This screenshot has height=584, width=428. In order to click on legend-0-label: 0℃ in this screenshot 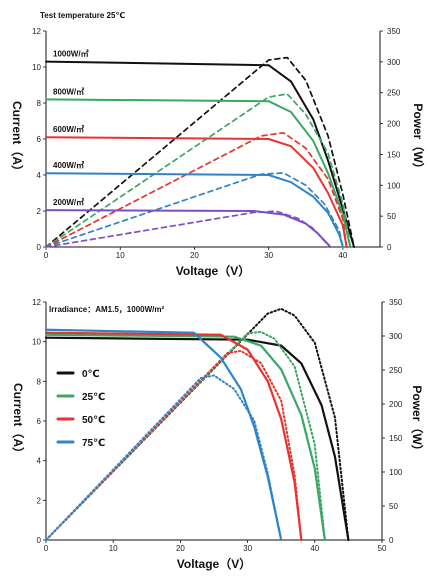, I will do `click(91, 374)`.